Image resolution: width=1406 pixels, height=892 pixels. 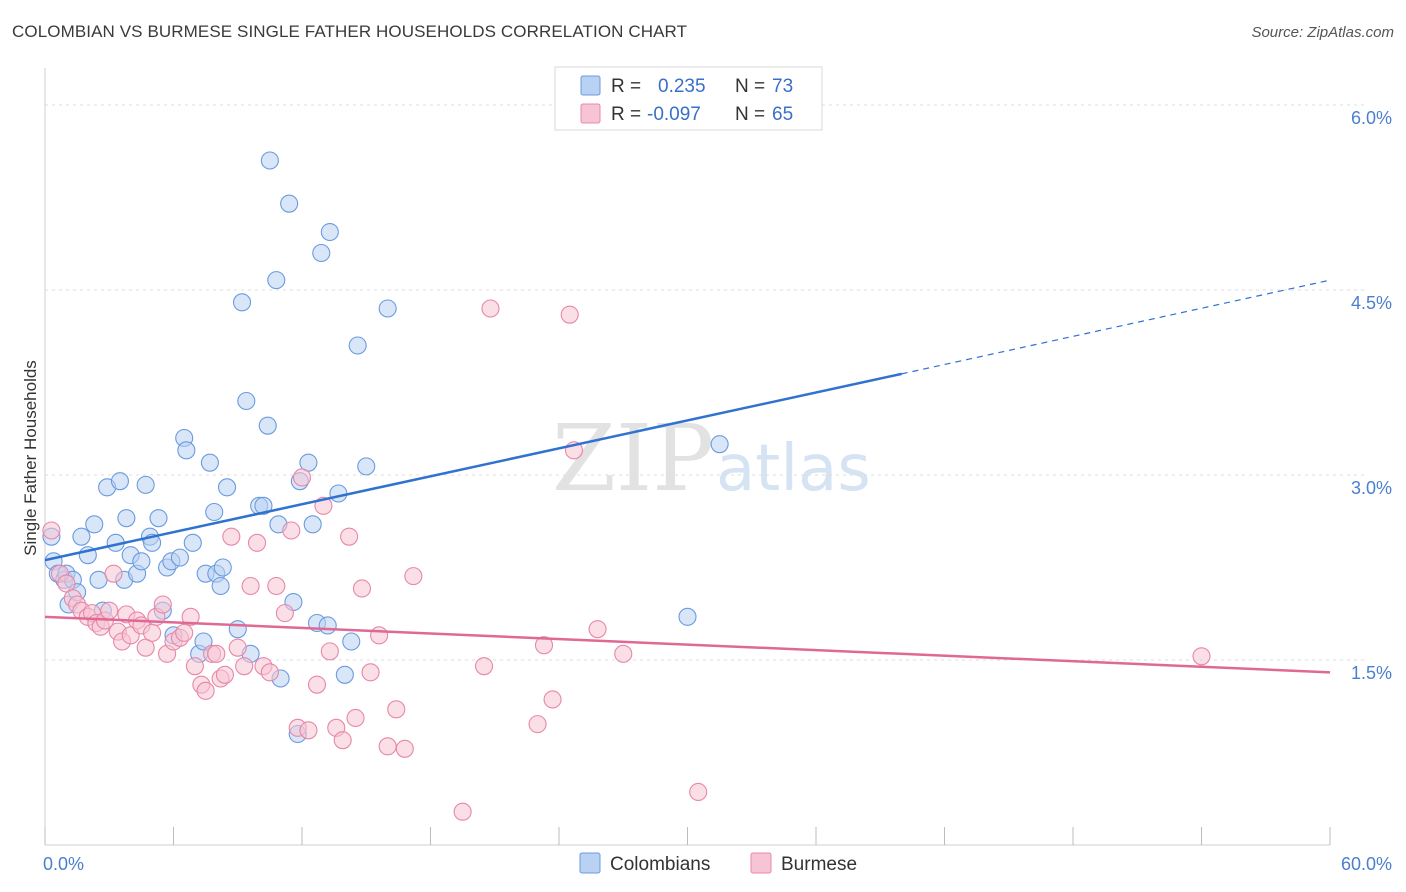 I want to click on x-tick-labels: 0.0% 60.0%, so click(x=717, y=864).